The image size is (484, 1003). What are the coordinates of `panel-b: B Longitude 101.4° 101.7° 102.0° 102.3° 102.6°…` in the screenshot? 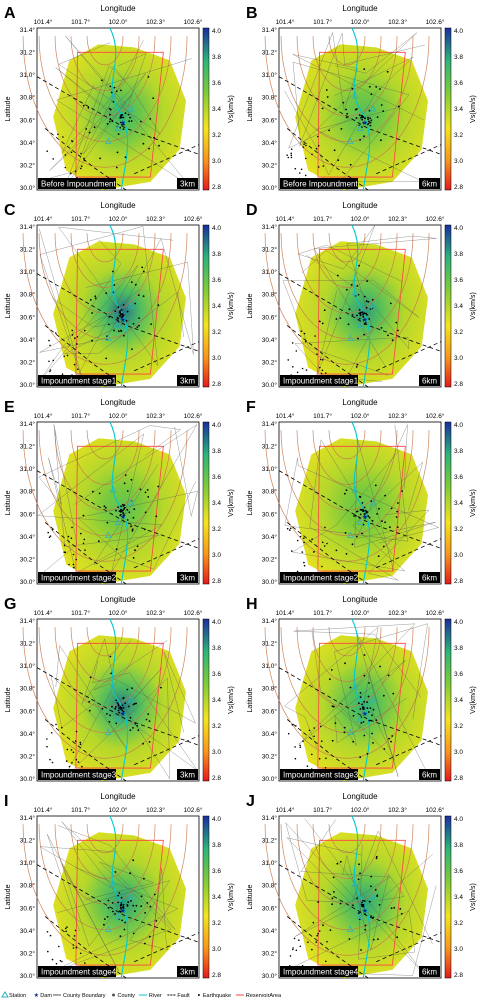 It's located at (361, 98).